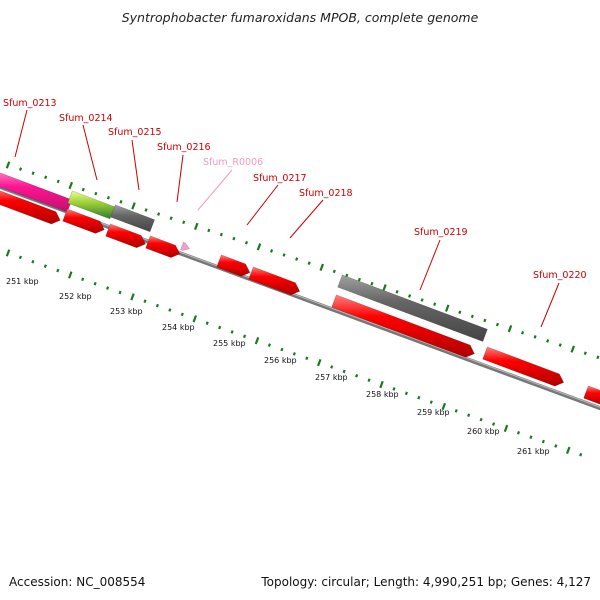 This screenshot has width=600, height=600. What do you see at coordinates (382, 394) in the screenshot?
I see `kbp-label: 258 kbp` at bounding box center [382, 394].